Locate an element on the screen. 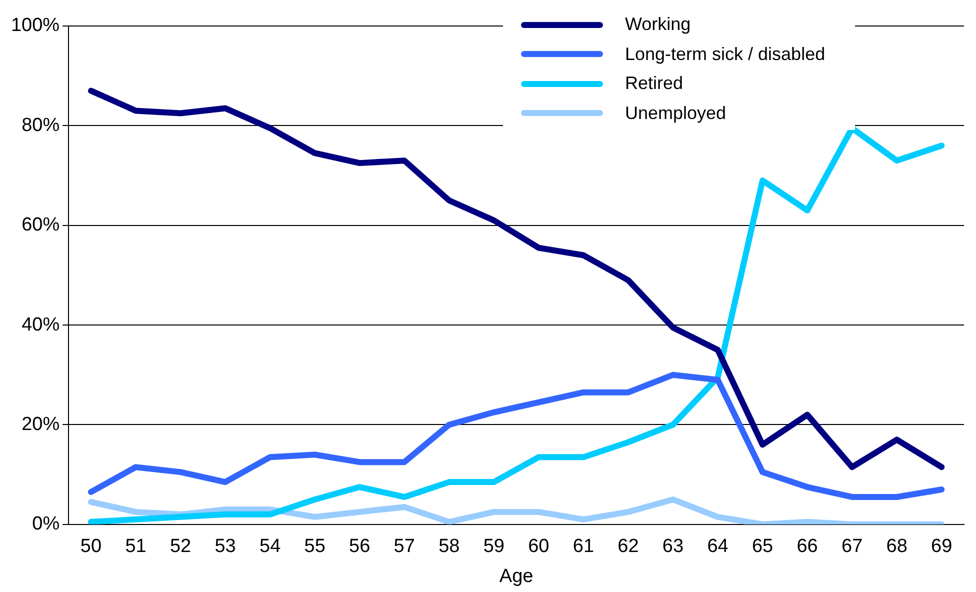  legend-label: Long-term sick / disabled is located at coordinates (725, 54).